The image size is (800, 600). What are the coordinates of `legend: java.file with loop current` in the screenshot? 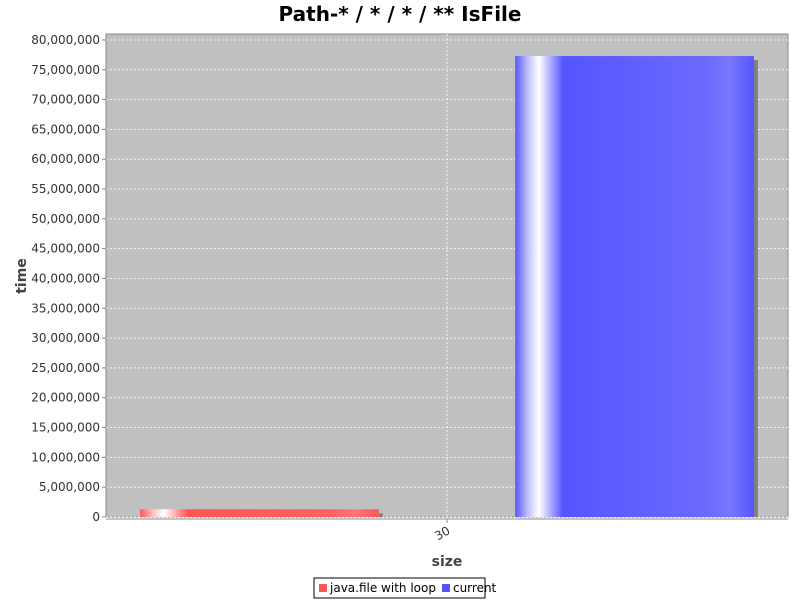 It's located at (405, 588).